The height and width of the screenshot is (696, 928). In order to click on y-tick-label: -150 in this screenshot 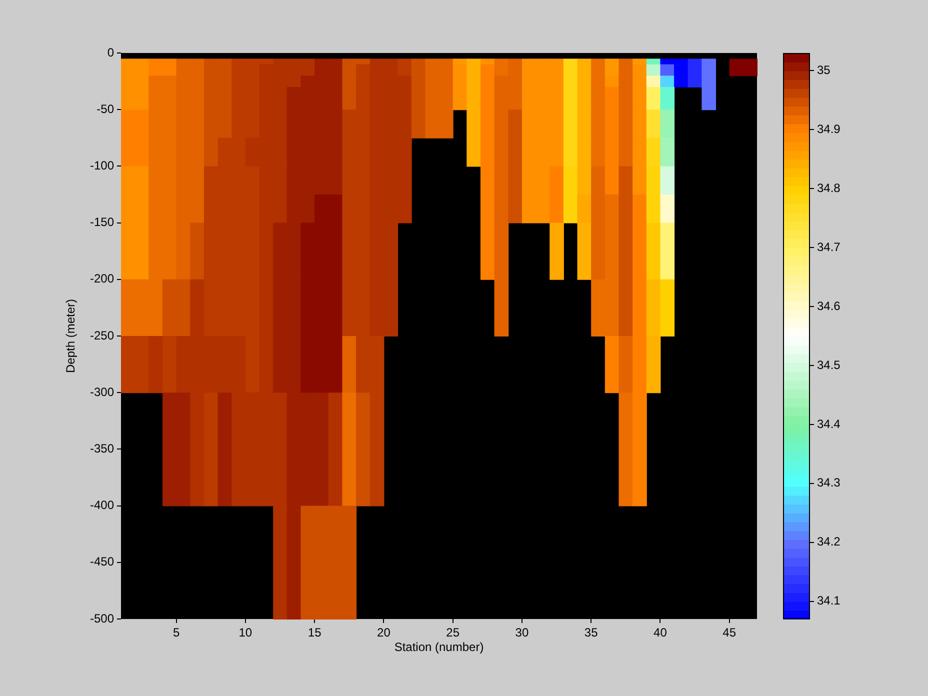, I will do `click(102, 222)`.